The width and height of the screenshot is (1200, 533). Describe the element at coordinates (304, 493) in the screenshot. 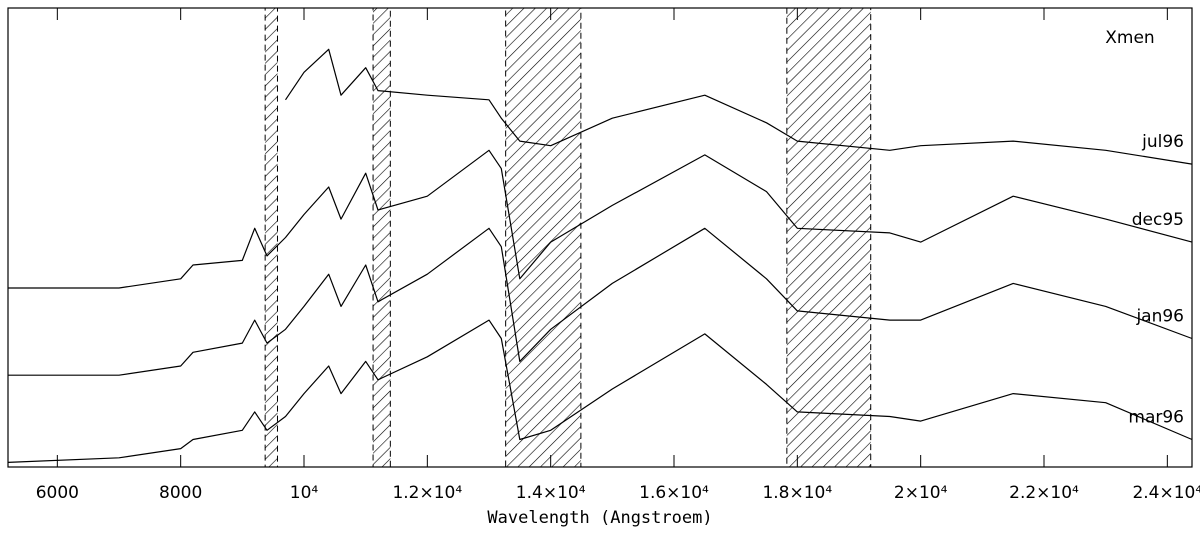

I see `x-tick-label: 10⁴` at that location.